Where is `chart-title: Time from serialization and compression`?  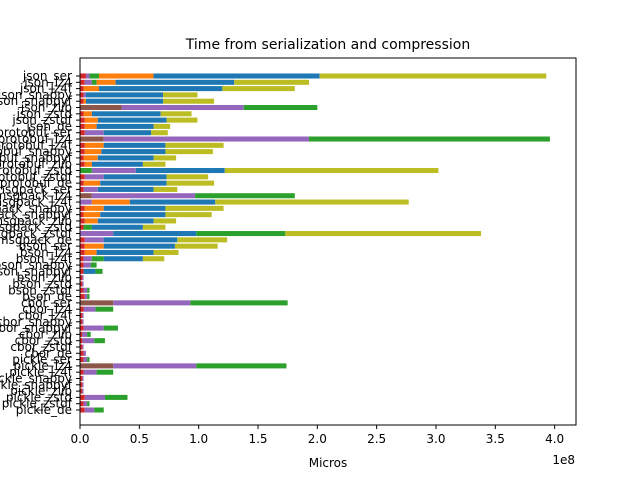
chart-title: Time from serialization and compression is located at coordinates (327, 45).